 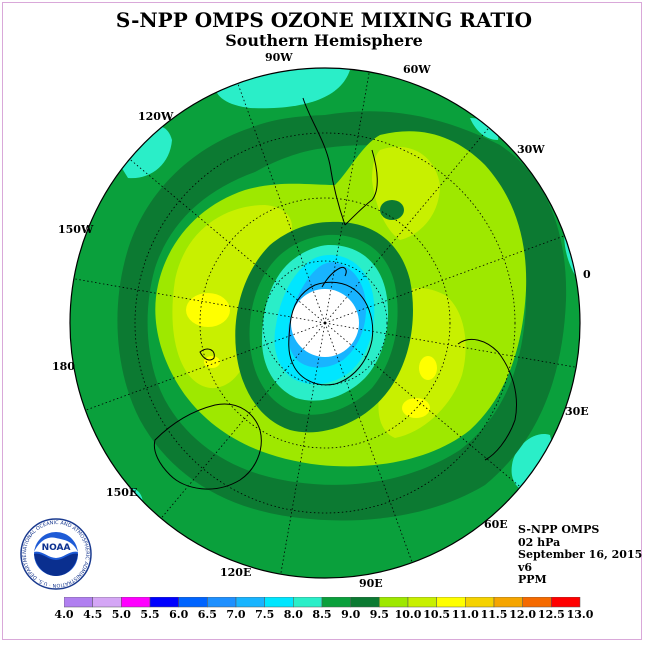 What do you see at coordinates (279, 57) in the screenshot?
I see `lon-label-90w: 90W` at bounding box center [279, 57].